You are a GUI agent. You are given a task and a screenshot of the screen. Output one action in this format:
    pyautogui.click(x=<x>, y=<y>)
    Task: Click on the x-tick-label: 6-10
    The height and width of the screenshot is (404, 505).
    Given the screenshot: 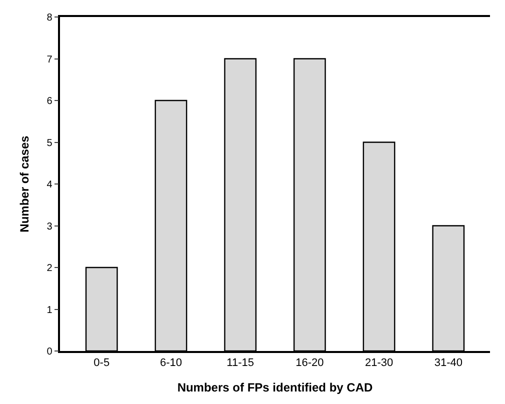 What is the action you would take?
    pyautogui.click(x=171, y=362)
    